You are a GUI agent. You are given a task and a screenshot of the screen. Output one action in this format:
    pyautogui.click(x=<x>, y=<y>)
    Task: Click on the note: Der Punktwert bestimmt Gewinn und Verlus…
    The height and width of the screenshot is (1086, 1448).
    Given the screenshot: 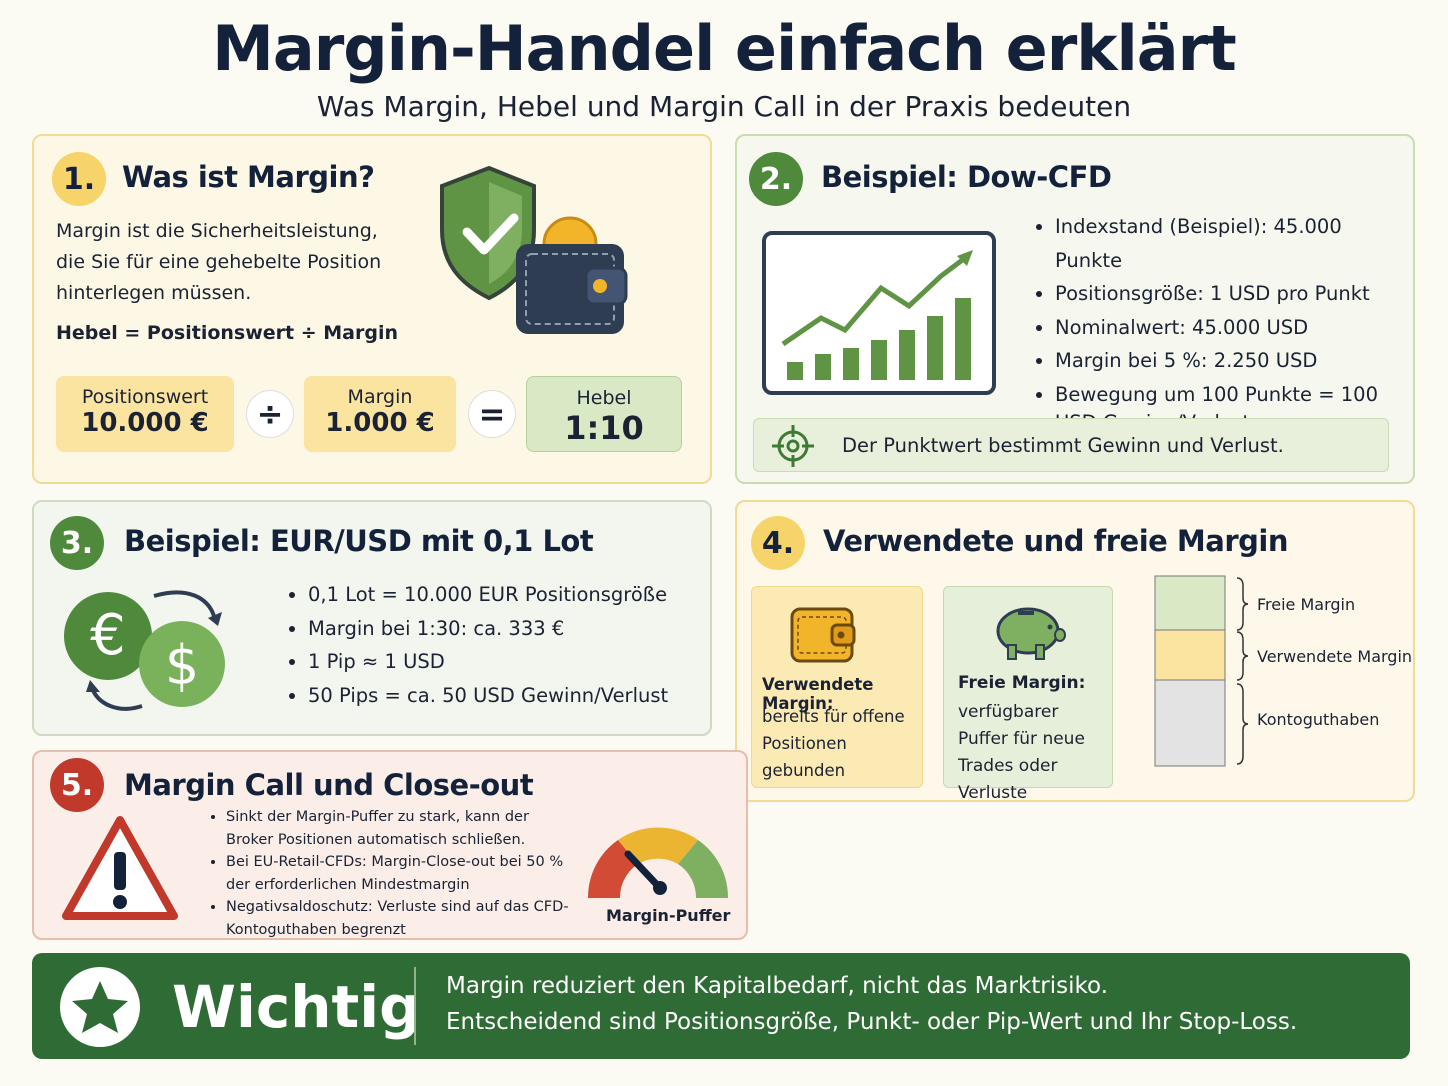 What is the action you would take?
    pyautogui.click(x=1063, y=445)
    